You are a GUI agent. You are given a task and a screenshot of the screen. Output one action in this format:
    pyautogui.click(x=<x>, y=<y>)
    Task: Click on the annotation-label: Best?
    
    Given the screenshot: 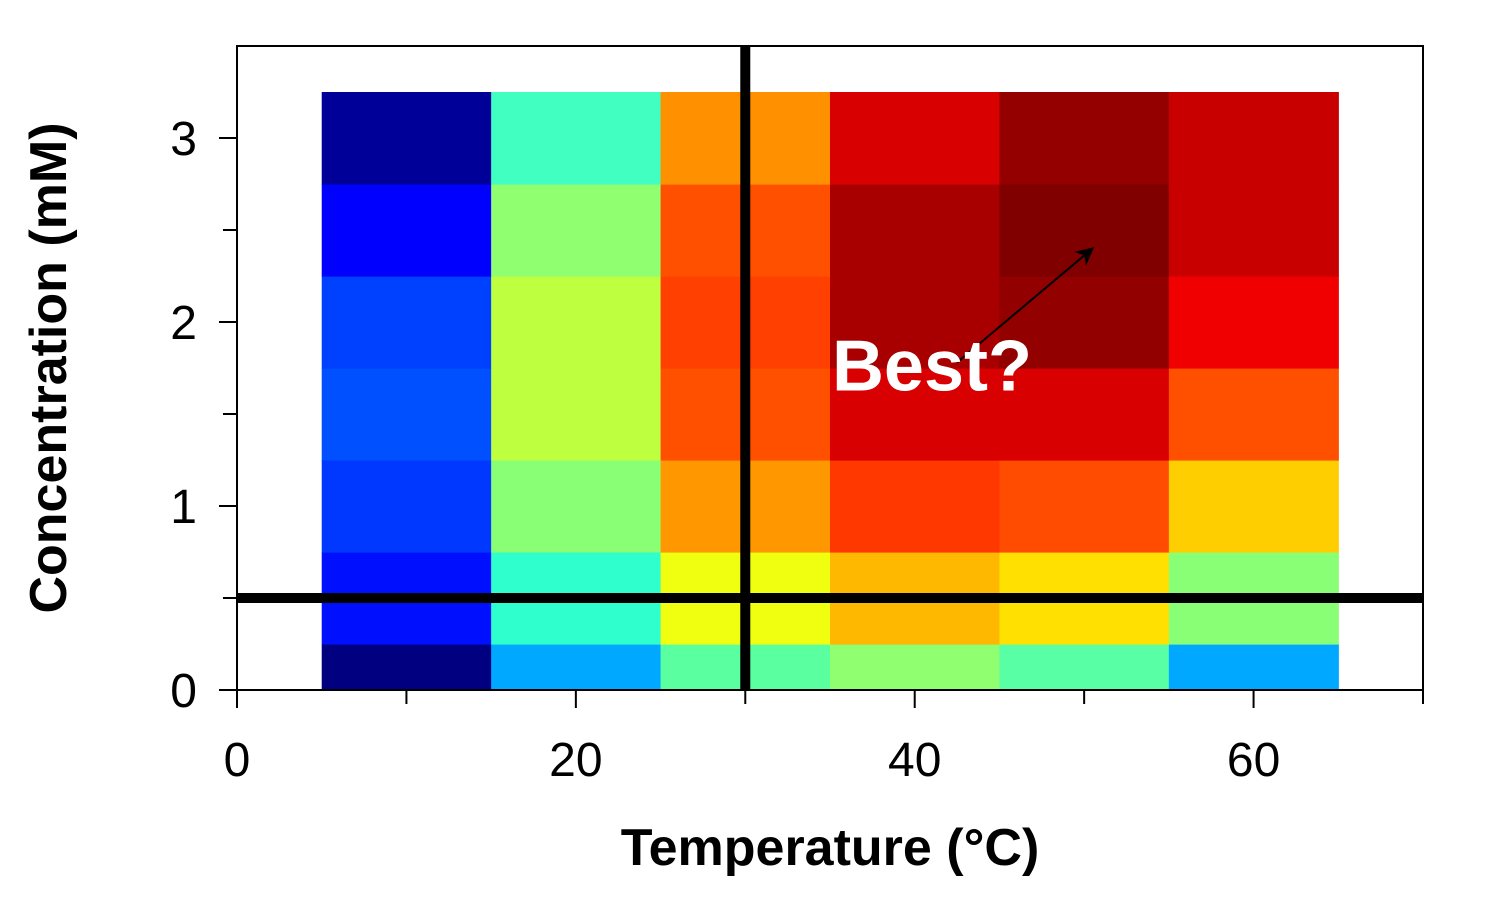 What is the action you would take?
    pyautogui.click(x=932, y=366)
    